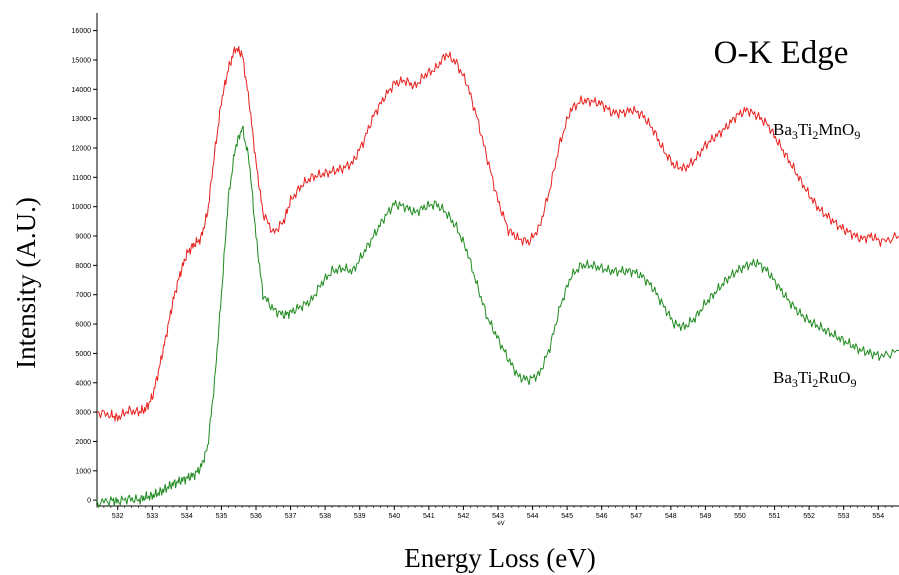  Describe the element at coordinates (671, 516) in the screenshot. I see `x-tick-label: 548` at that location.